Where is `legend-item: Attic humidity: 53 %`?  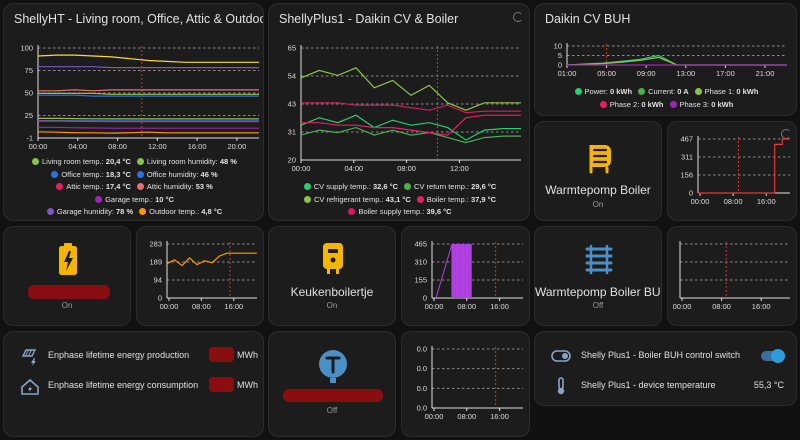 legend-item: Attic humidity: 53 % is located at coordinates (174, 187).